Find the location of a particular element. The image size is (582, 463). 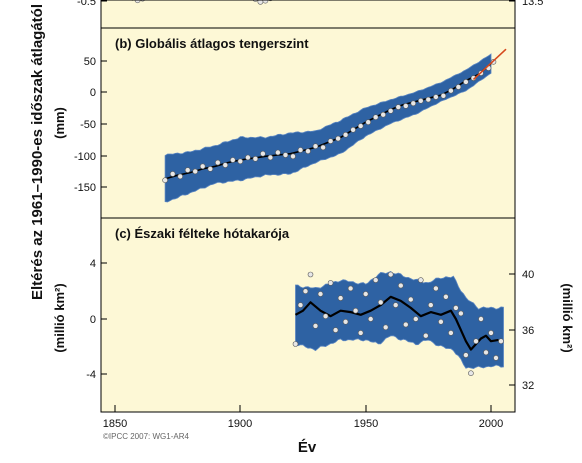

panel-b-tick-minus50: -50 is located at coordinates (88, 125).